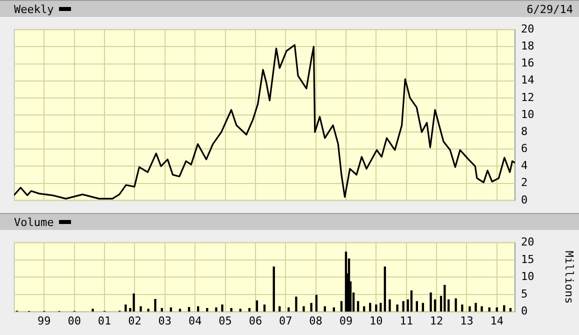 This screenshot has height=335, width=579. Describe the element at coordinates (74, 321) in the screenshot. I see `x-tick-label: 00` at that location.